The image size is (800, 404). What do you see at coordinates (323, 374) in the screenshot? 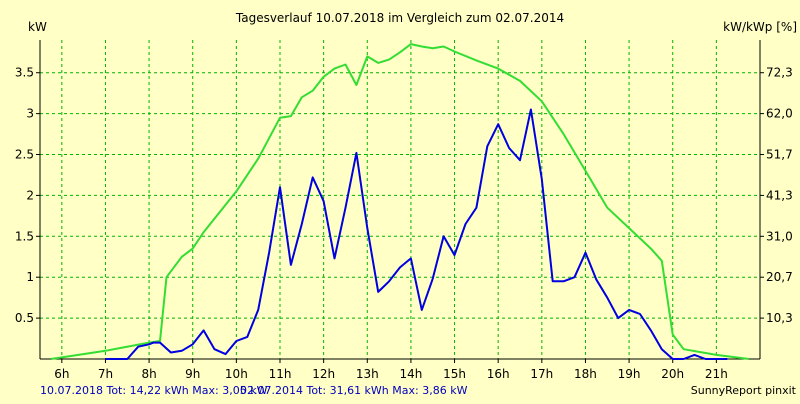
I see `x-tick-label: 12h` at bounding box center [323, 374].